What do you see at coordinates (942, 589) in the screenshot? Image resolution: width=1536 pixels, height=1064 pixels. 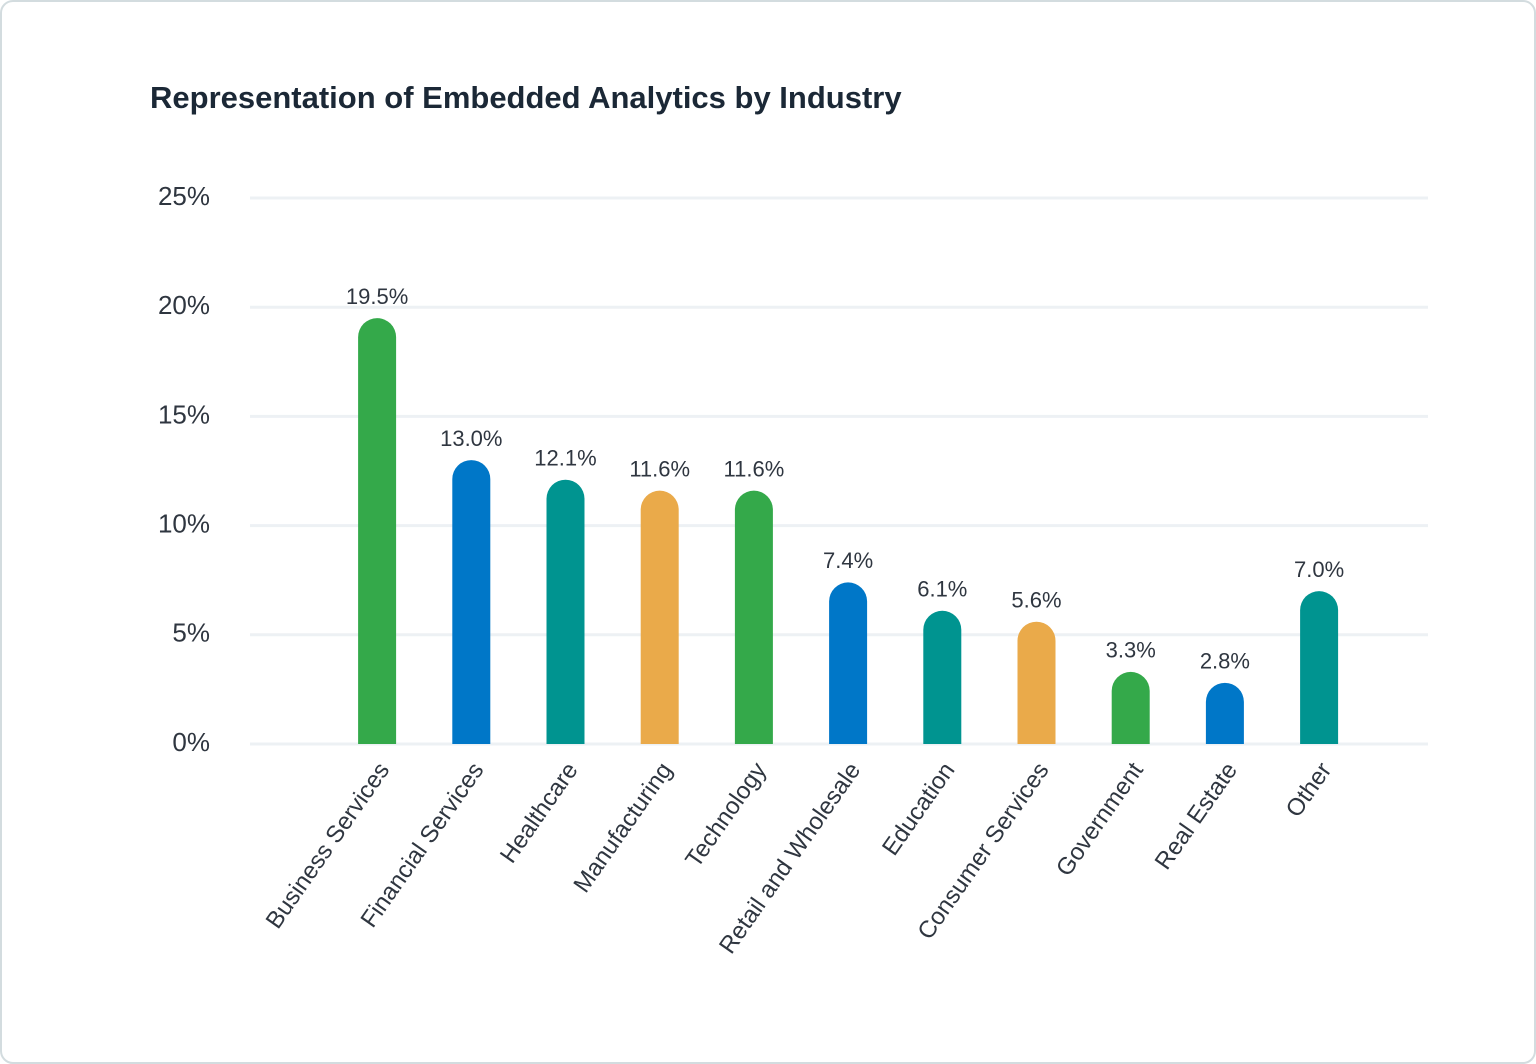 I see `value-label: 6.1%` at bounding box center [942, 589].